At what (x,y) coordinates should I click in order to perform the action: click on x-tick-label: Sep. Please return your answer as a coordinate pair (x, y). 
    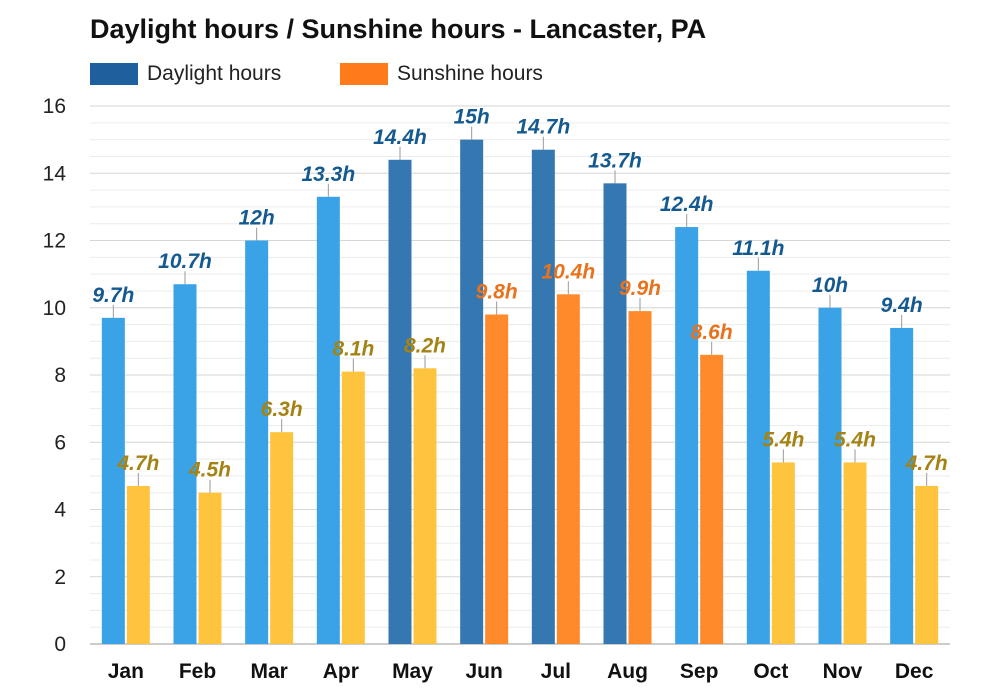
    Looking at the image, I should click on (699, 671).